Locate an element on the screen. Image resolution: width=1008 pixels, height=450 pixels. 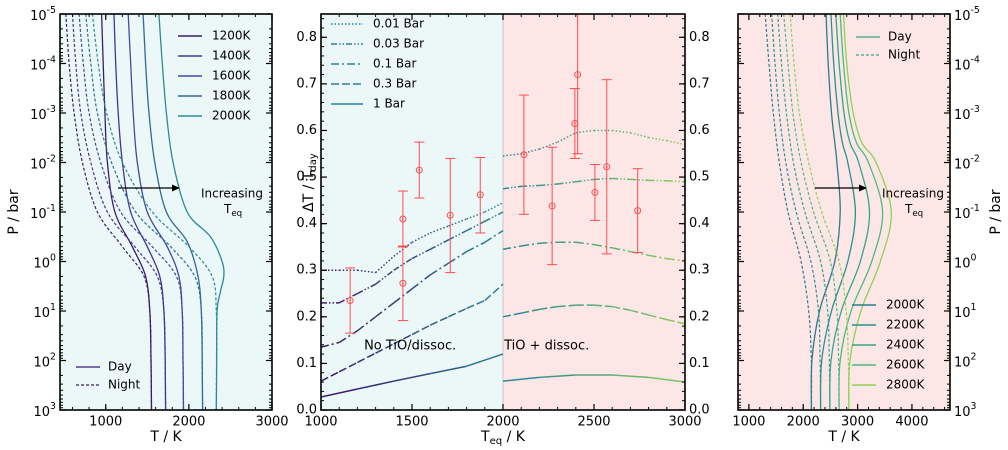
y-tick-label: 10¹ is located at coordinates (45, 311).